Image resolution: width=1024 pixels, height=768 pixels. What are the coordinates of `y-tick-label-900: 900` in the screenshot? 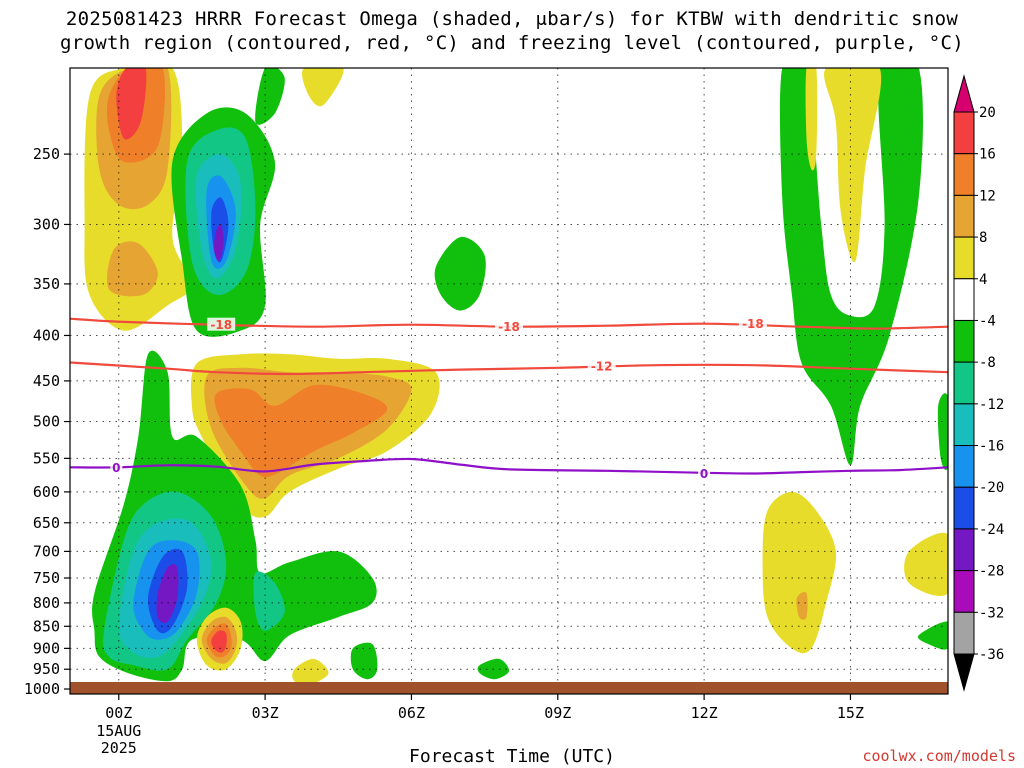 It's located at (46, 648).